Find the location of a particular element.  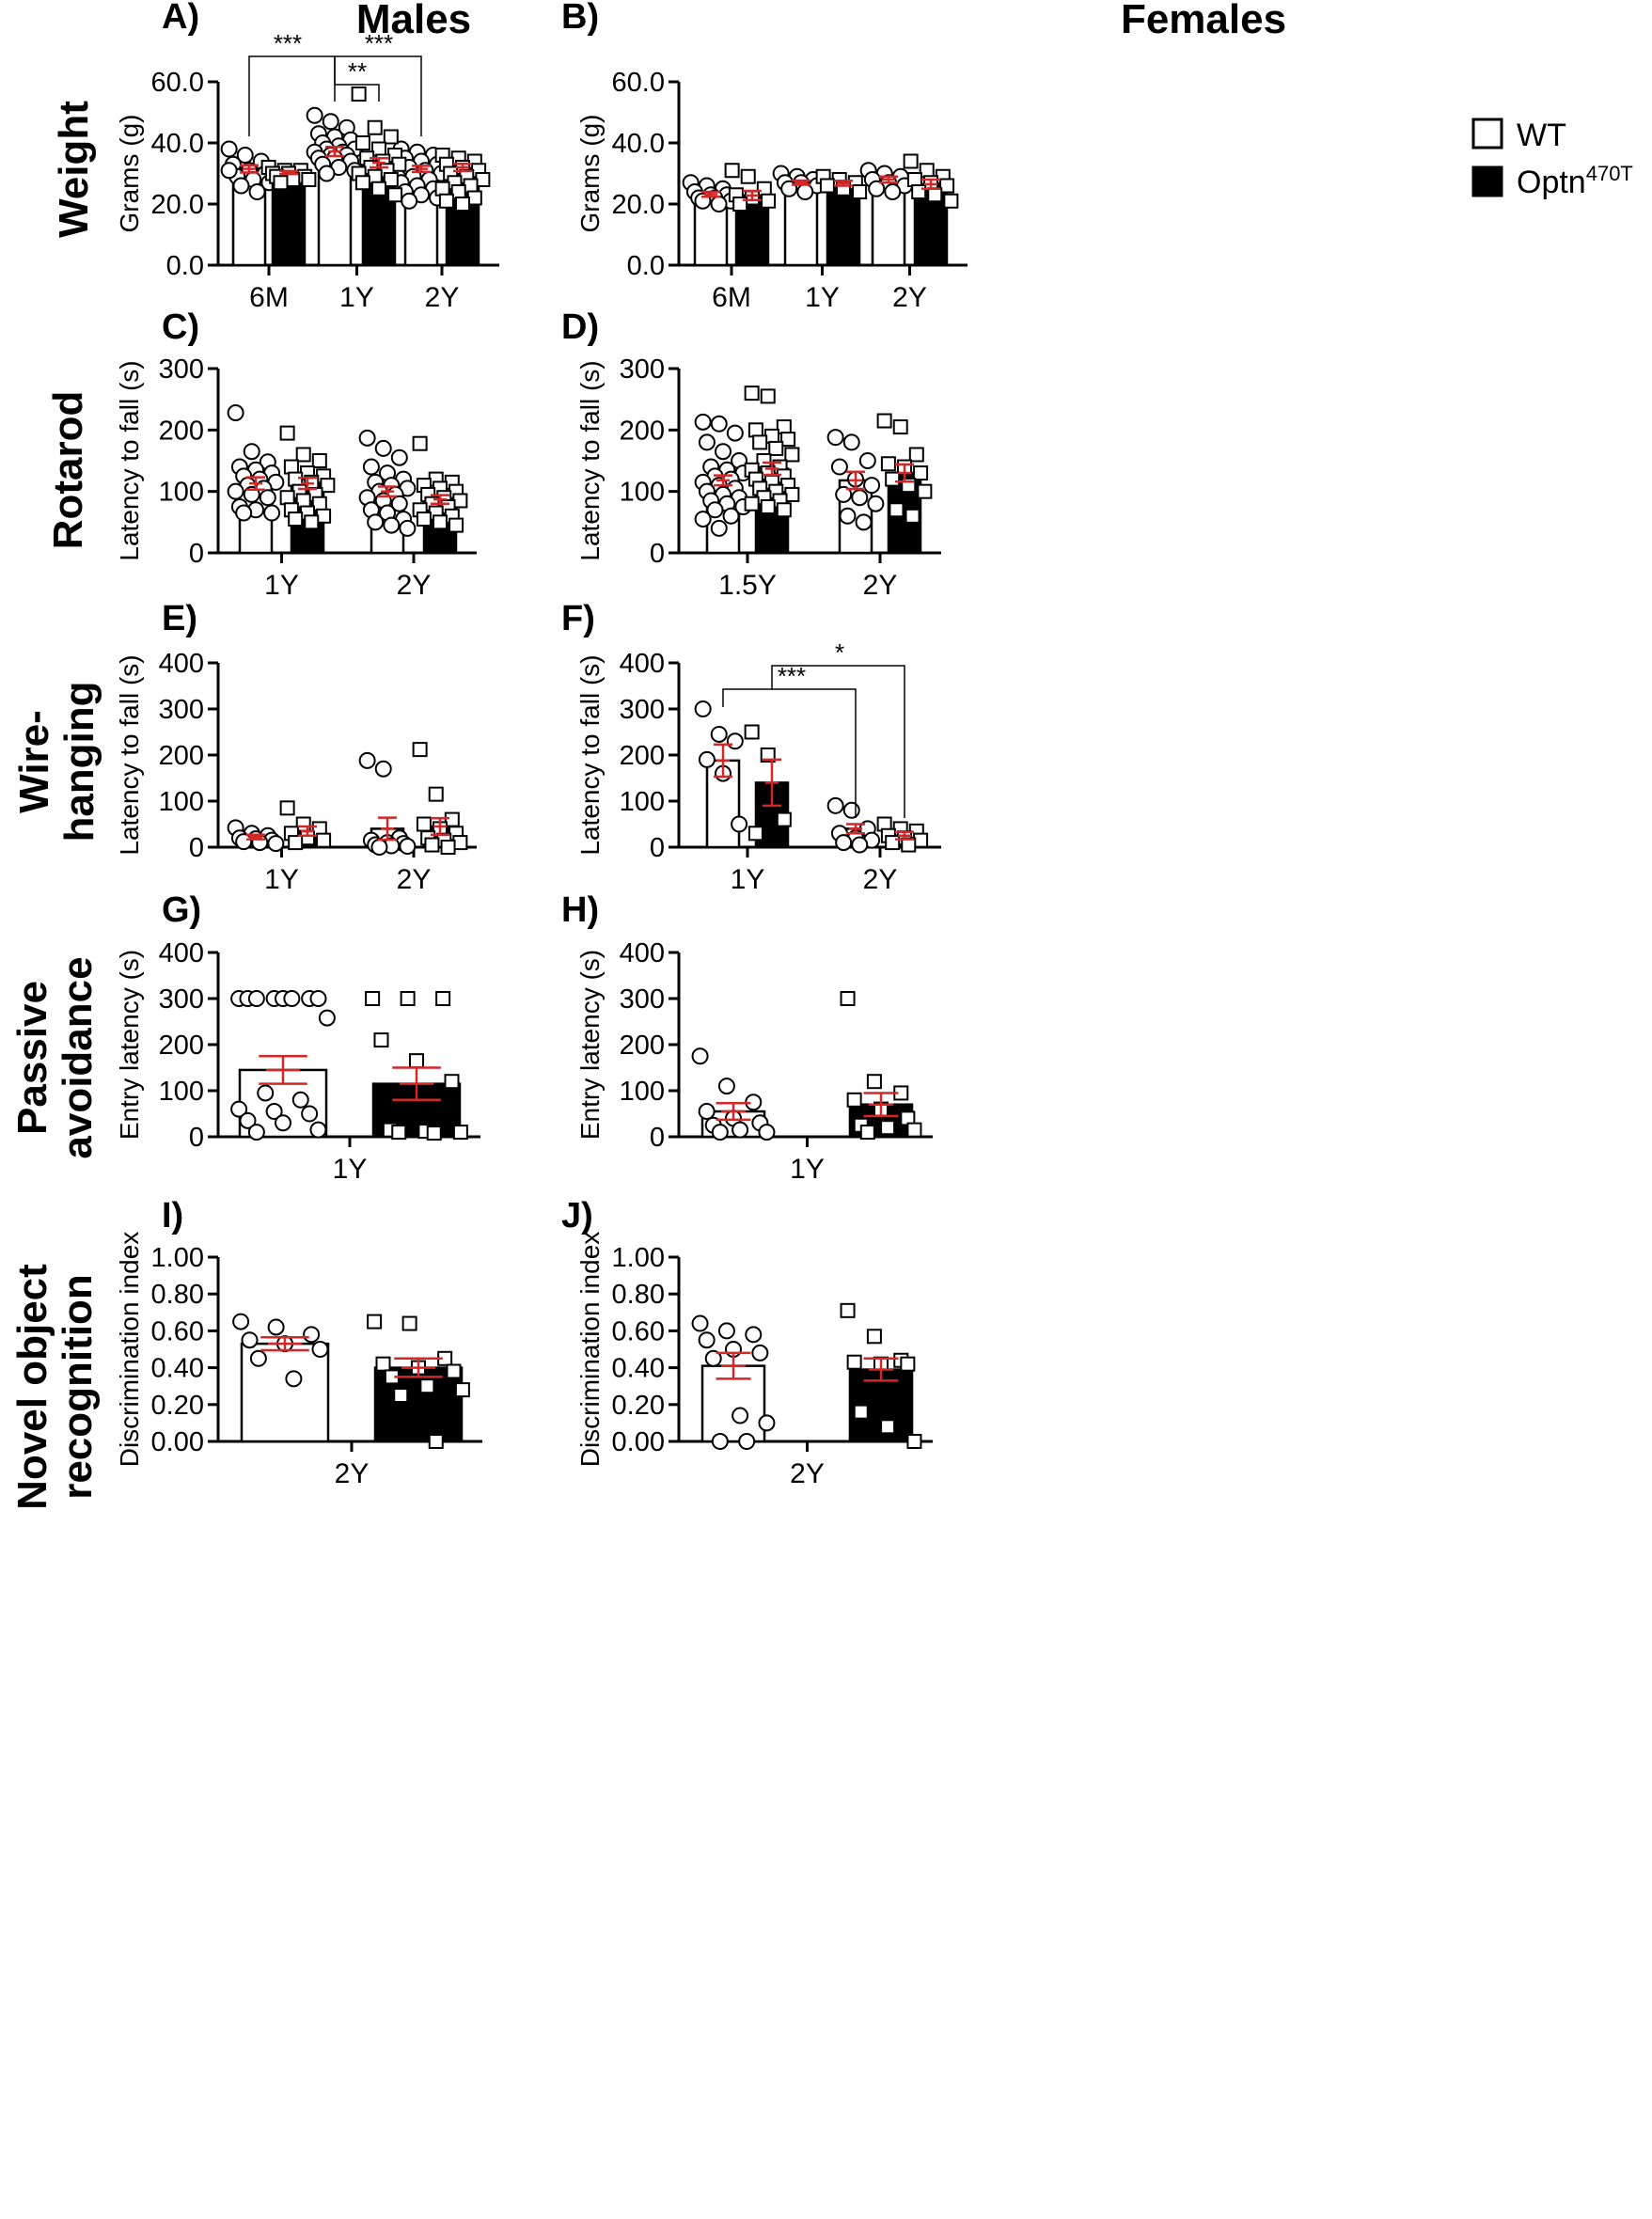

legend: WT Optn470T is located at coordinates (1552, 159).